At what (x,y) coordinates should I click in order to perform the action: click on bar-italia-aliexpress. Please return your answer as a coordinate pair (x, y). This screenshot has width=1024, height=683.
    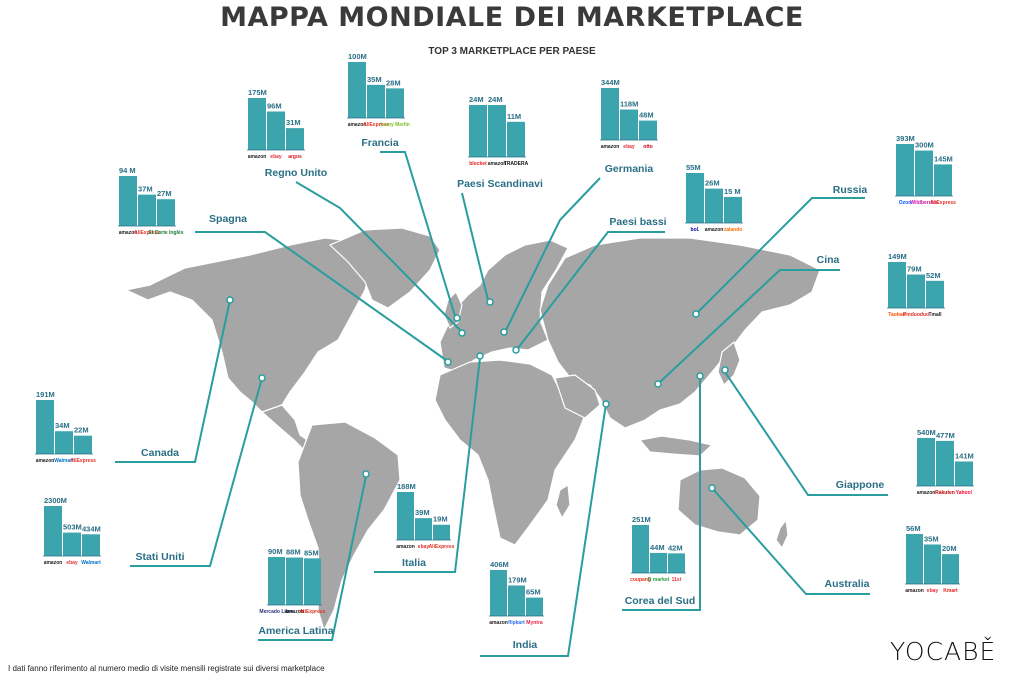
    Looking at the image, I should click on (441, 532).